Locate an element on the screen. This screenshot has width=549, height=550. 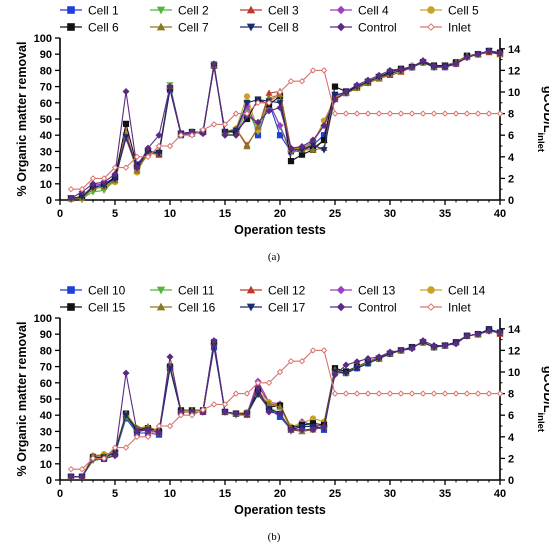
y-tick-label: 50 is located at coordinates (46, 120).